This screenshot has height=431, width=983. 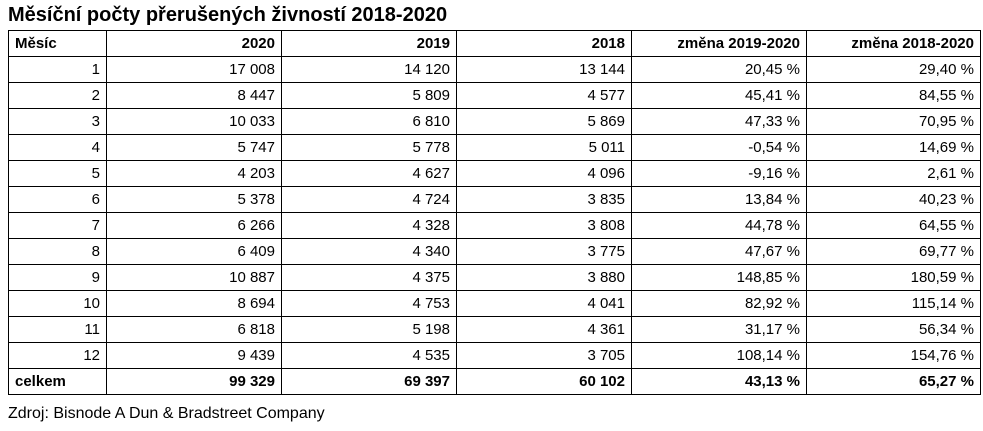 What do you see at coordinates (893, 199) in the screenshot?
I see `table-cell: 40,23 %` at bounding box center [893, 199].